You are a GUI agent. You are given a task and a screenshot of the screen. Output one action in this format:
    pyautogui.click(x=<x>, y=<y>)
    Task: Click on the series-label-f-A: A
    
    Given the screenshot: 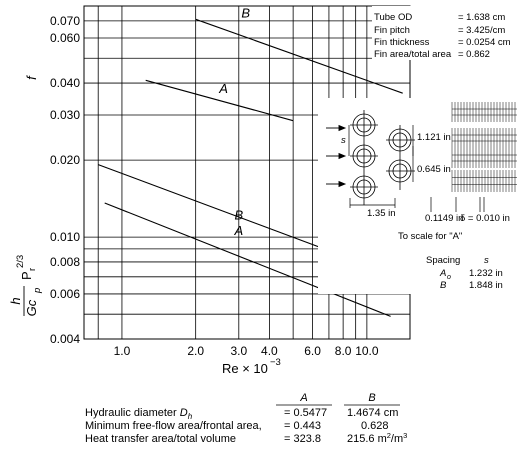 What is the action you would take?
    pyautogui.click(x=223, y=88)
    